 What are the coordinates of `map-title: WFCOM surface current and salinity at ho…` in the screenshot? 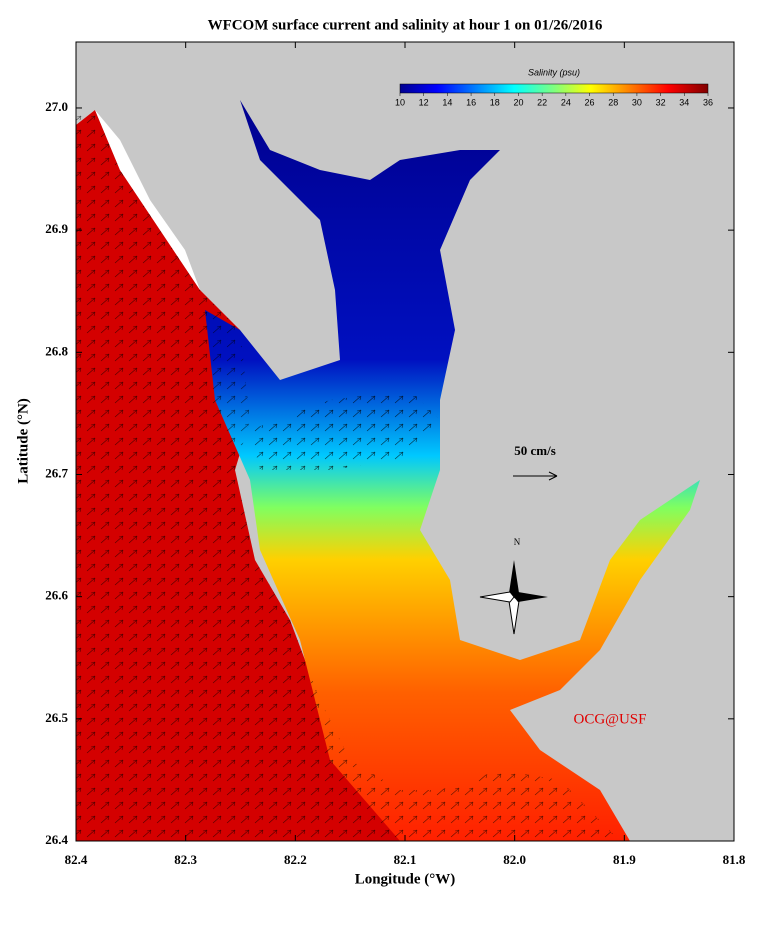 It's located at (405, 25).